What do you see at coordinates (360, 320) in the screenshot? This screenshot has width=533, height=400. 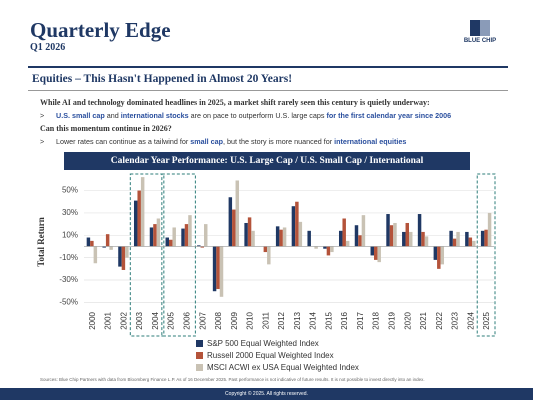 I see `x-tick-label: 2017` at bounding box center [360, 320].